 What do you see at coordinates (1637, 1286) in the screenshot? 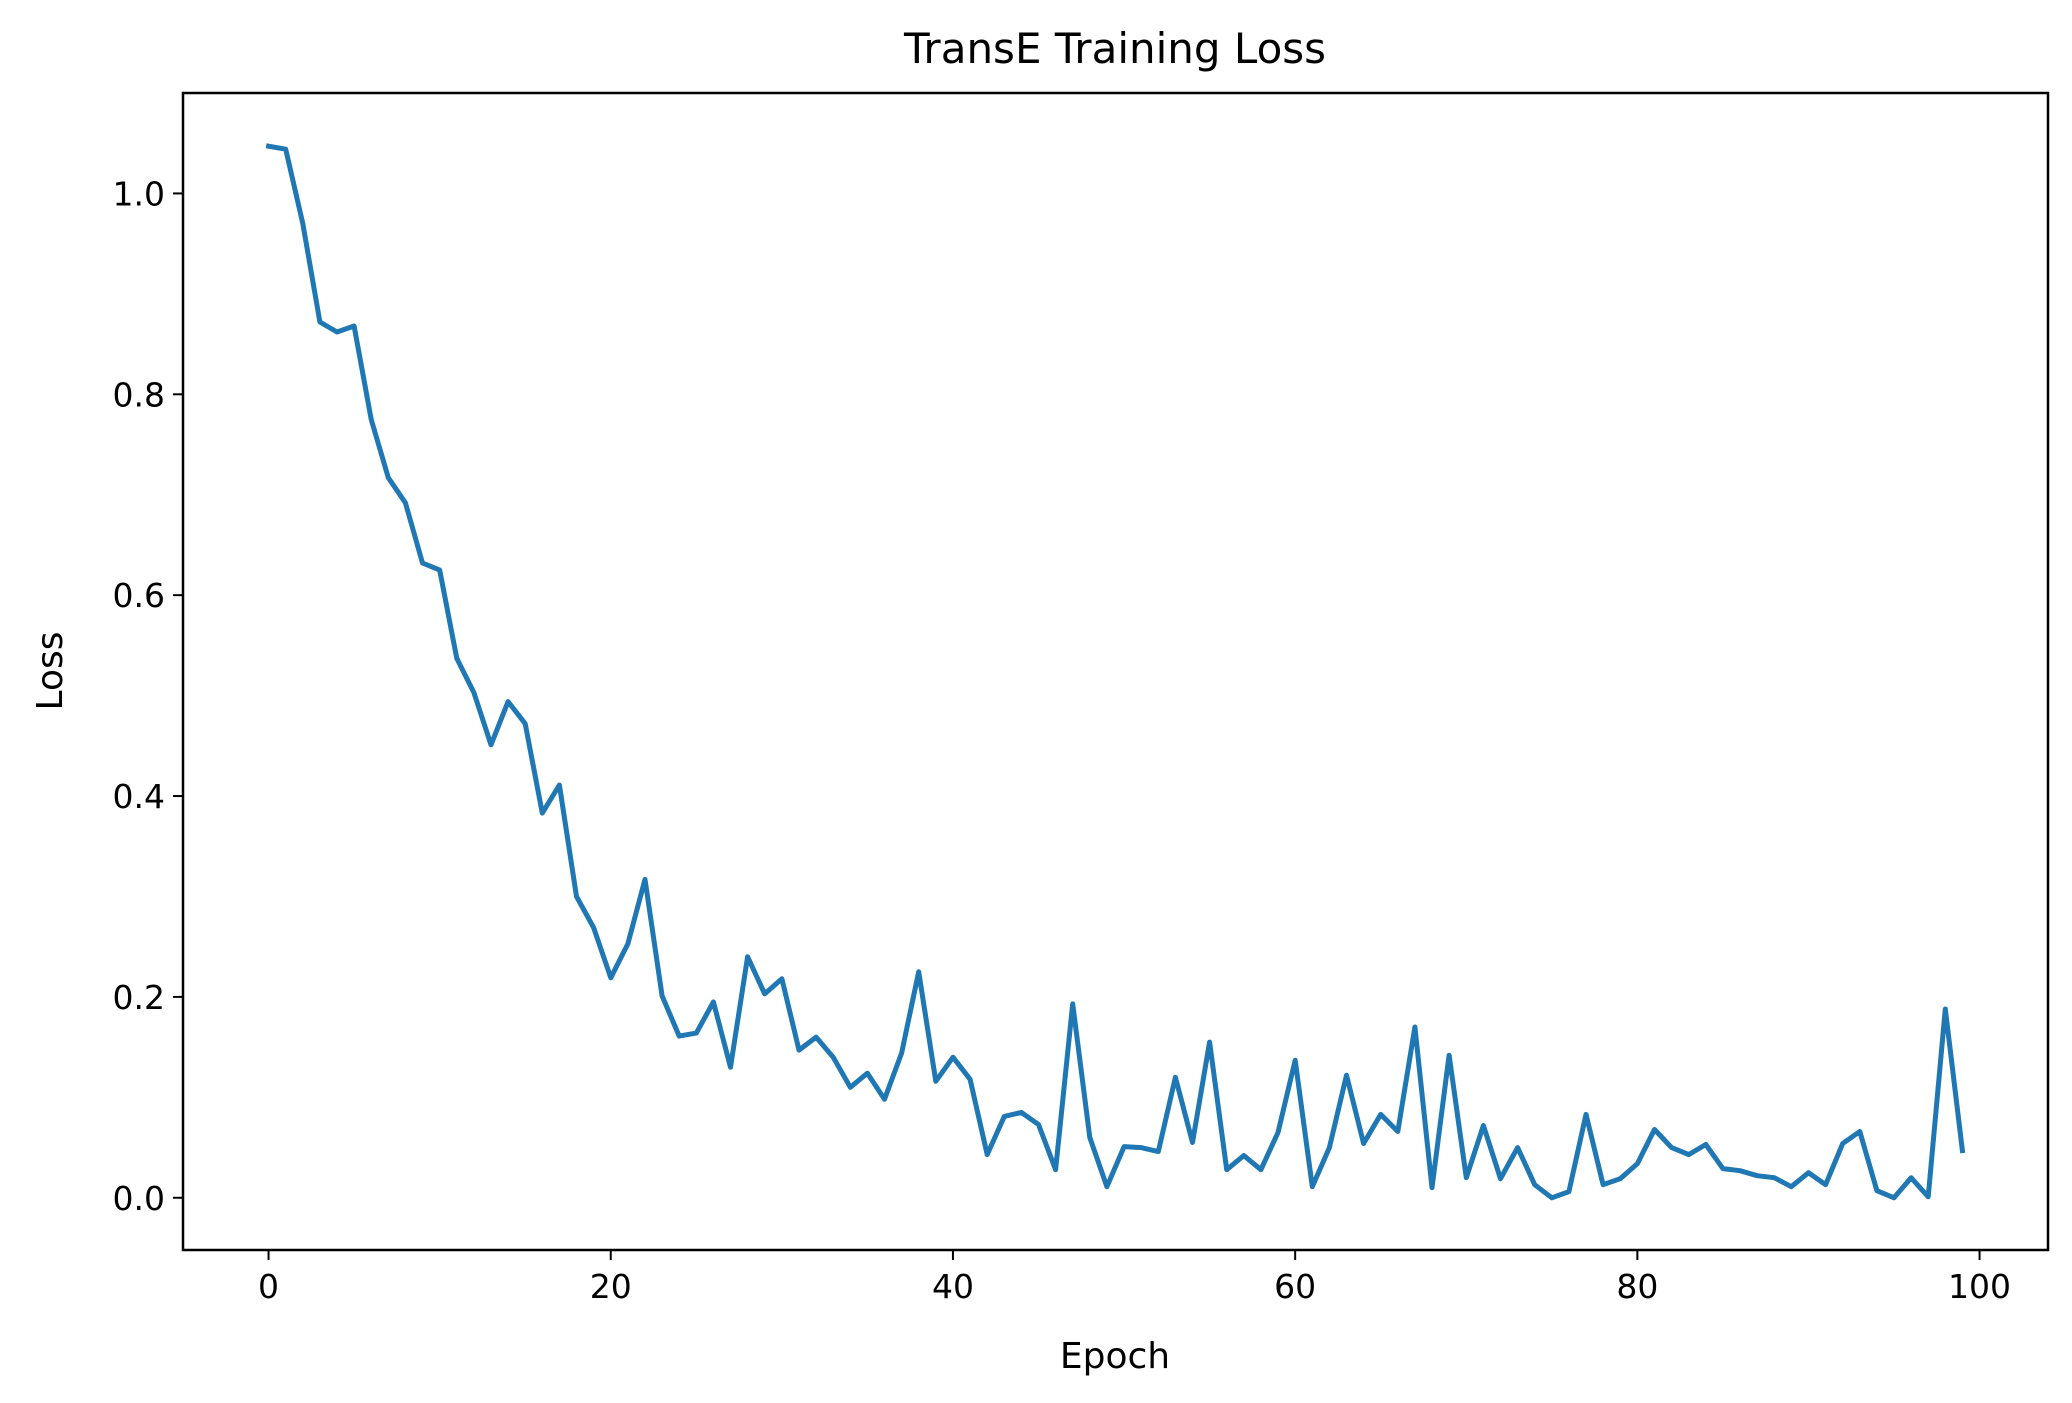
I see `x-tick-label: 80` at bounding box center [1637, 1286].